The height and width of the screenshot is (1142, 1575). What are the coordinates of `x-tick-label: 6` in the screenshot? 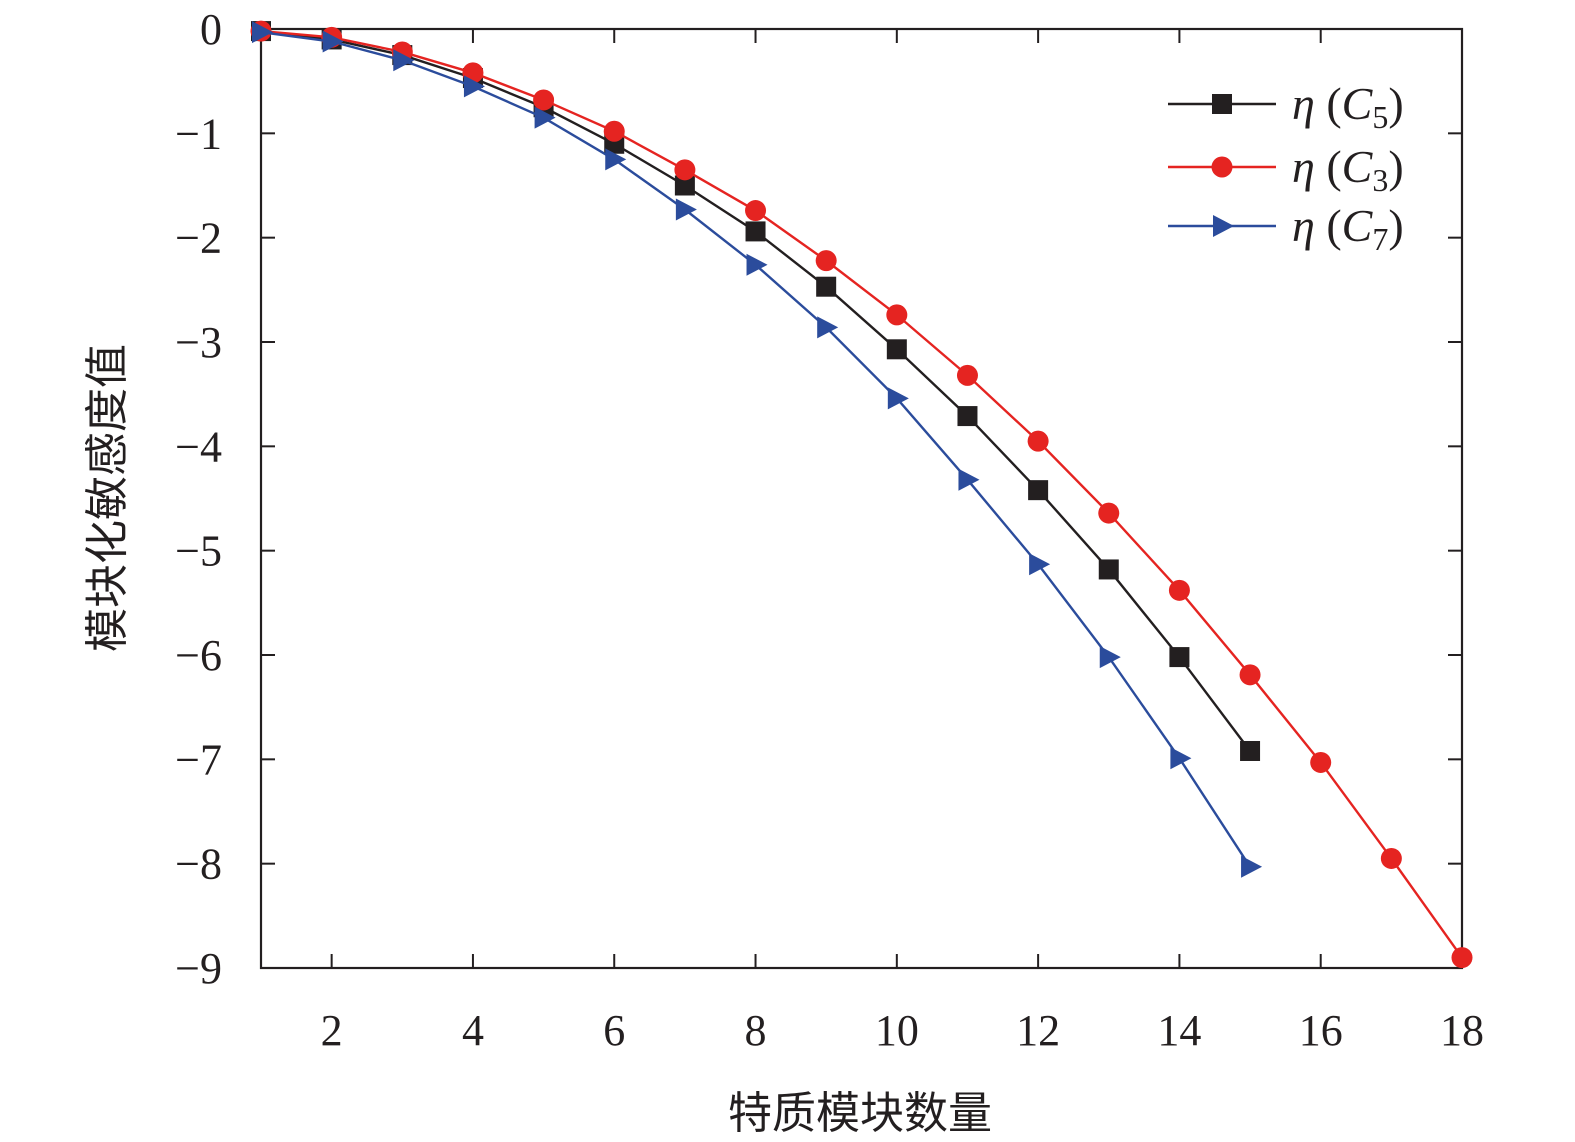 It's located at (614, 1030).